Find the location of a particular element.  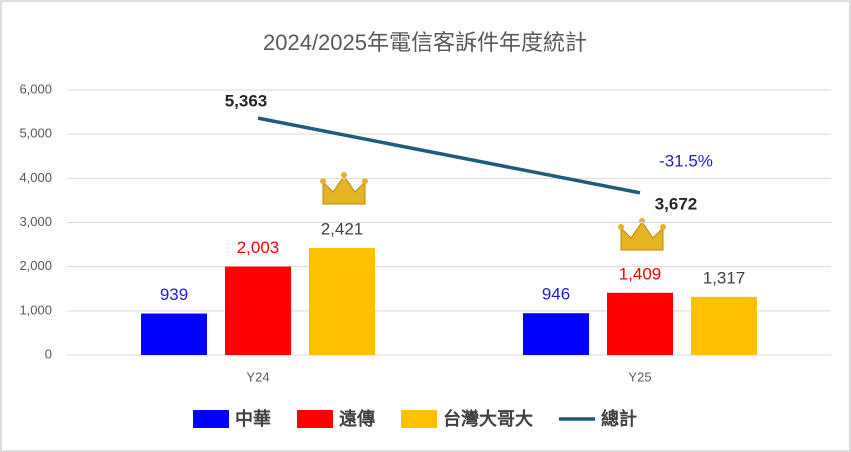

x-tick-label: Y25 is located at coordinates (639, 376).